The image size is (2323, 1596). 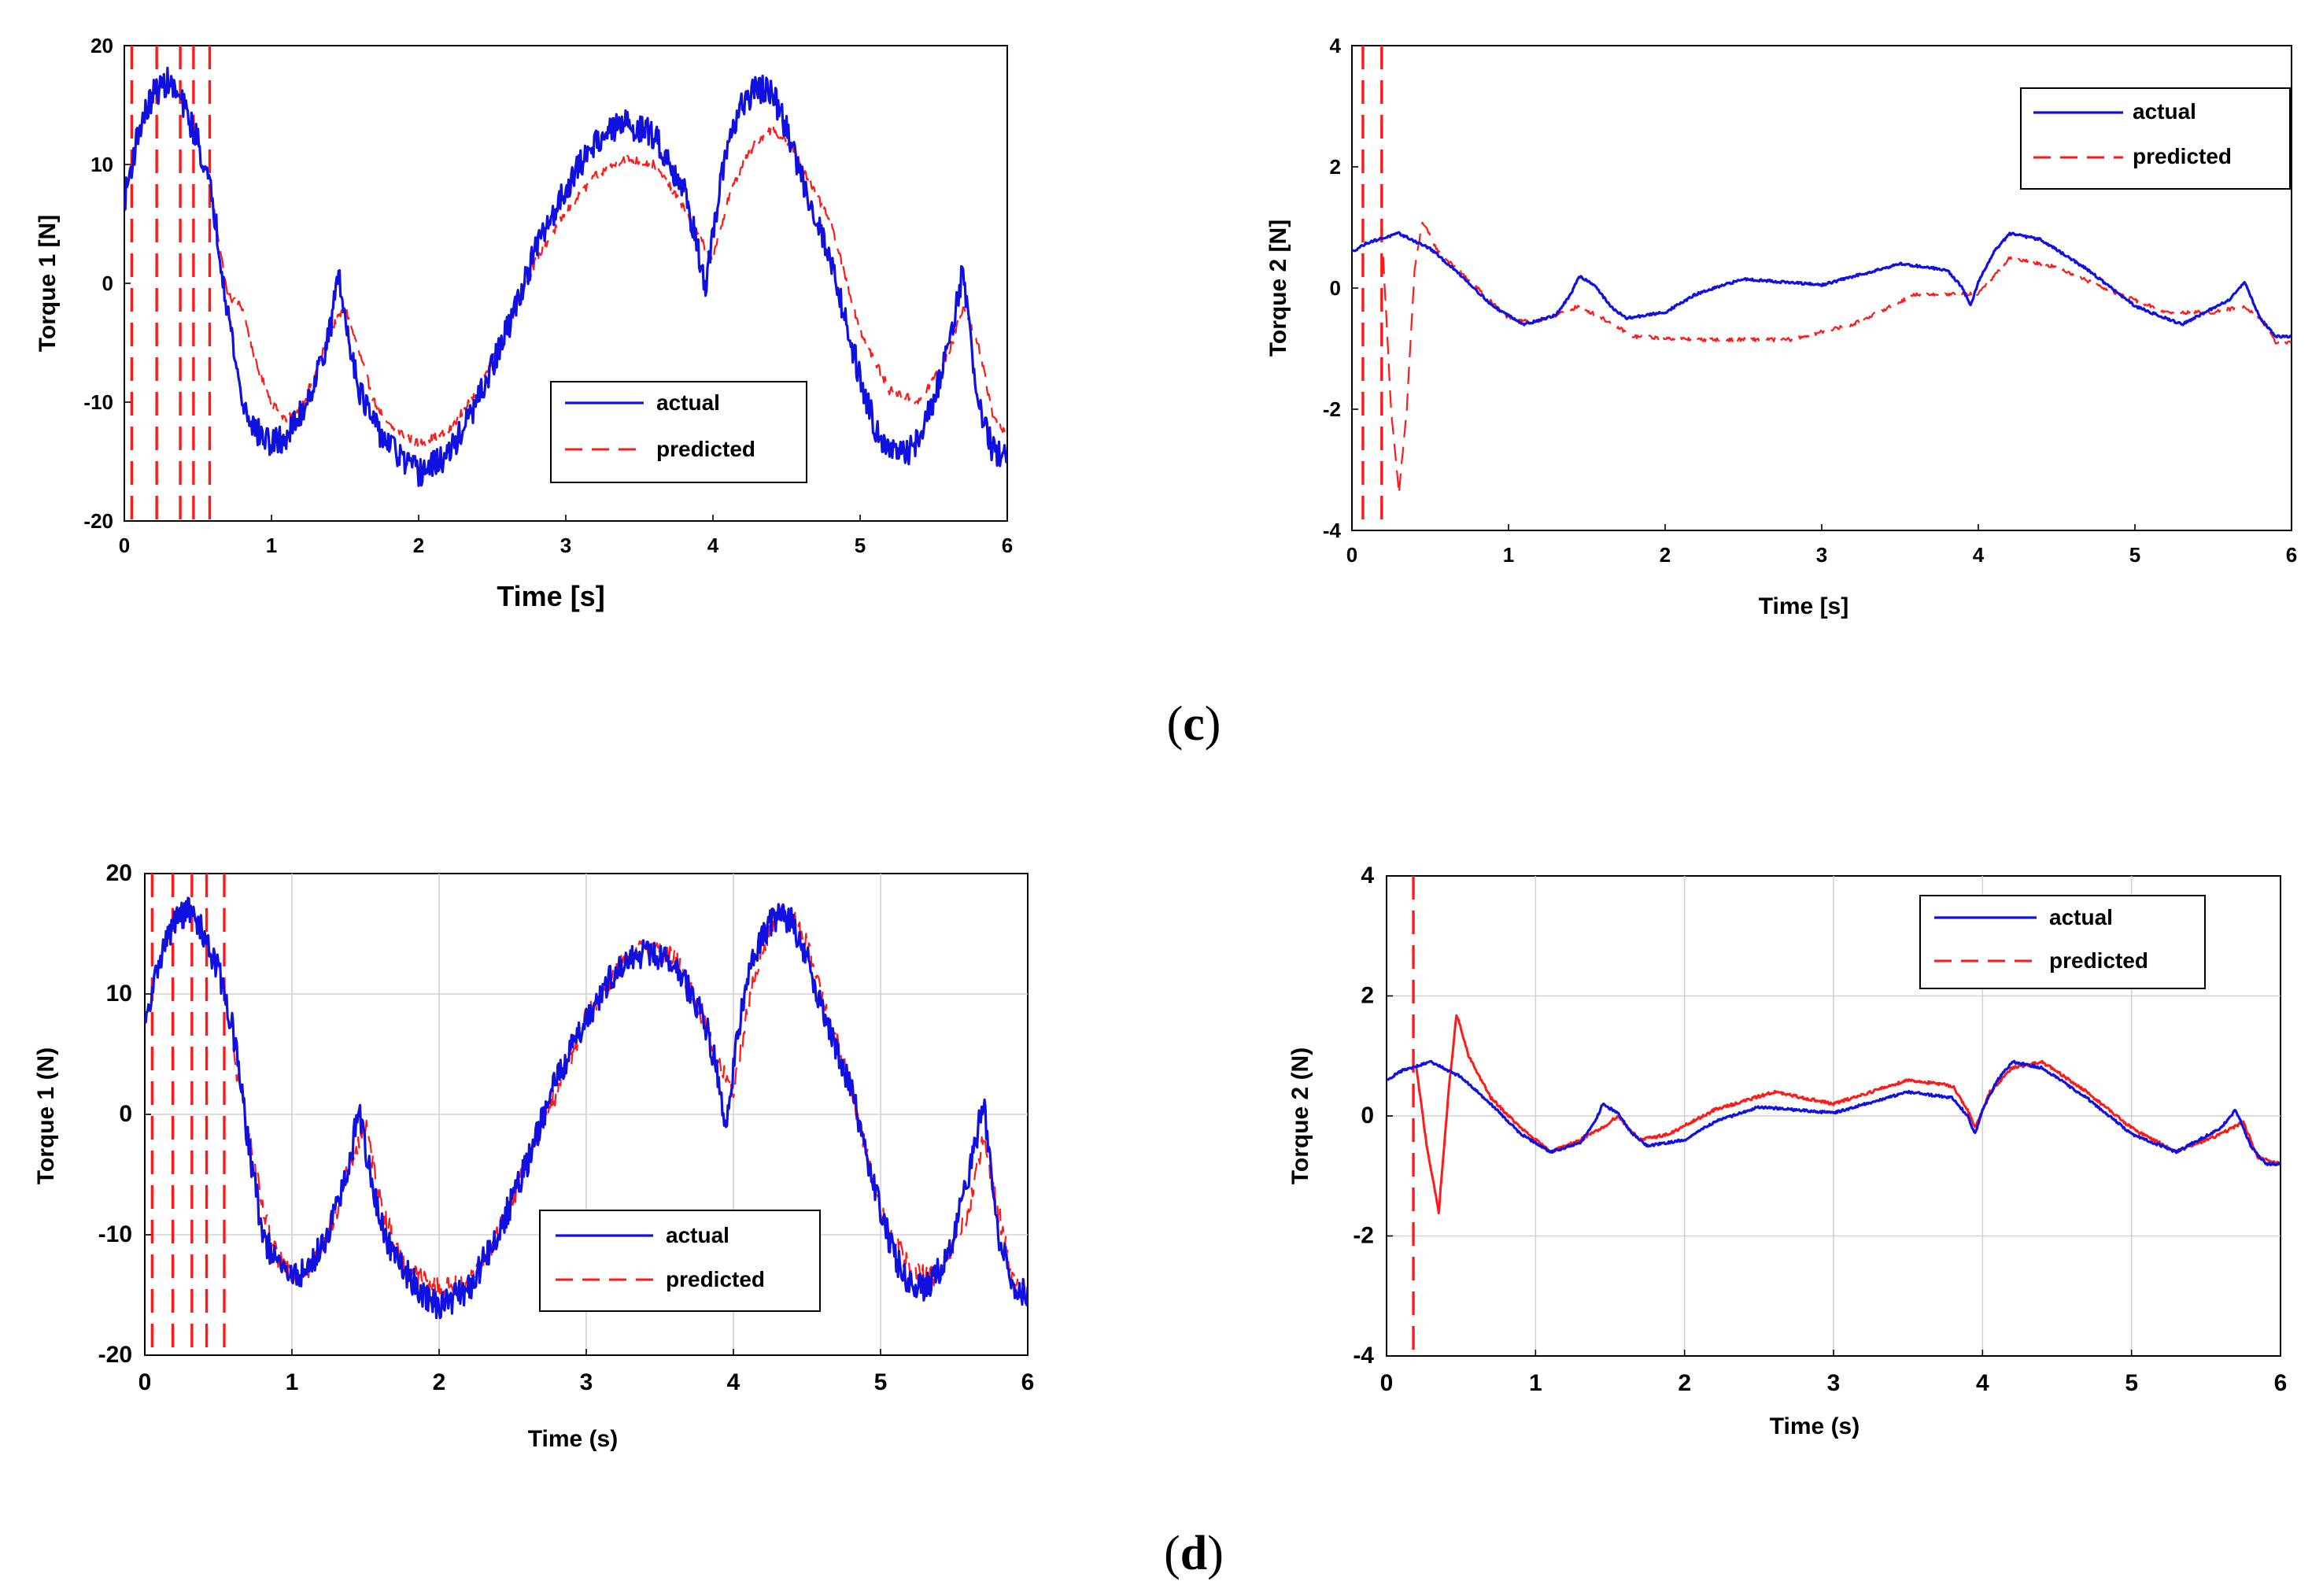 I want to click on y-axis-label: Torque 2 (N), so click(x=1300, y=1115).